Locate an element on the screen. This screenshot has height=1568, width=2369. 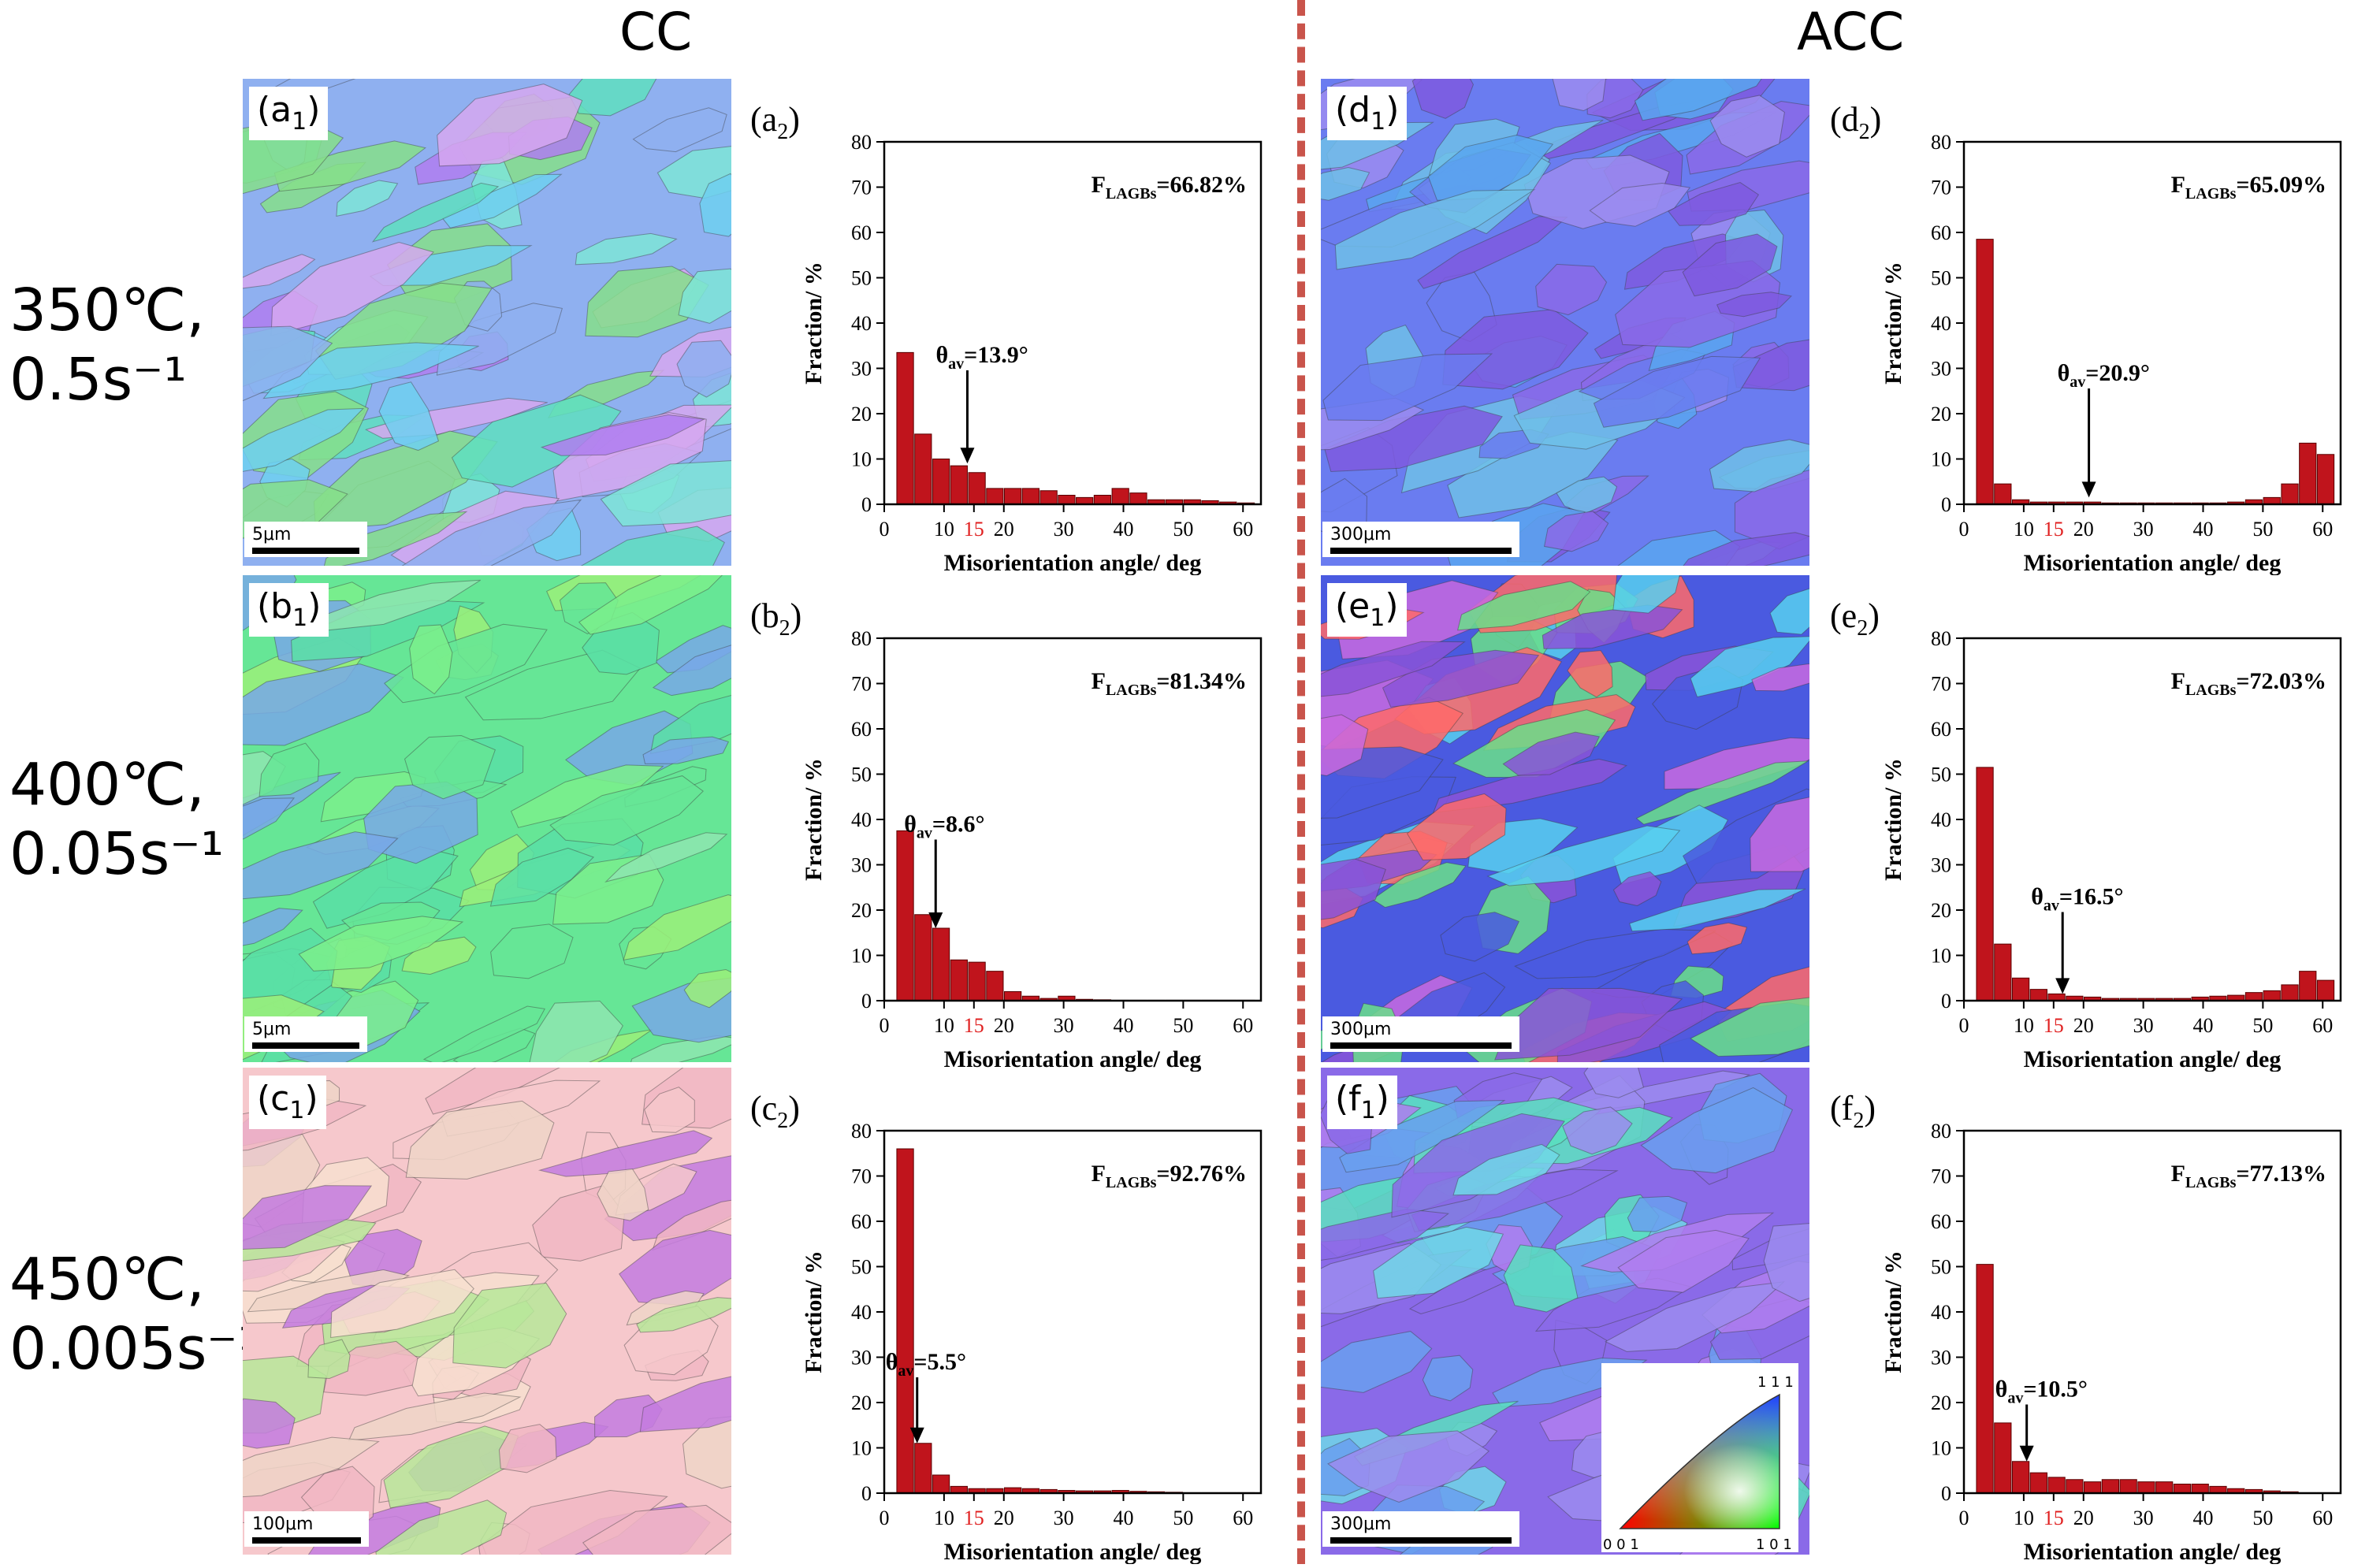
theta-annotation: θav=8.6° is located at coordinates (944, 827).